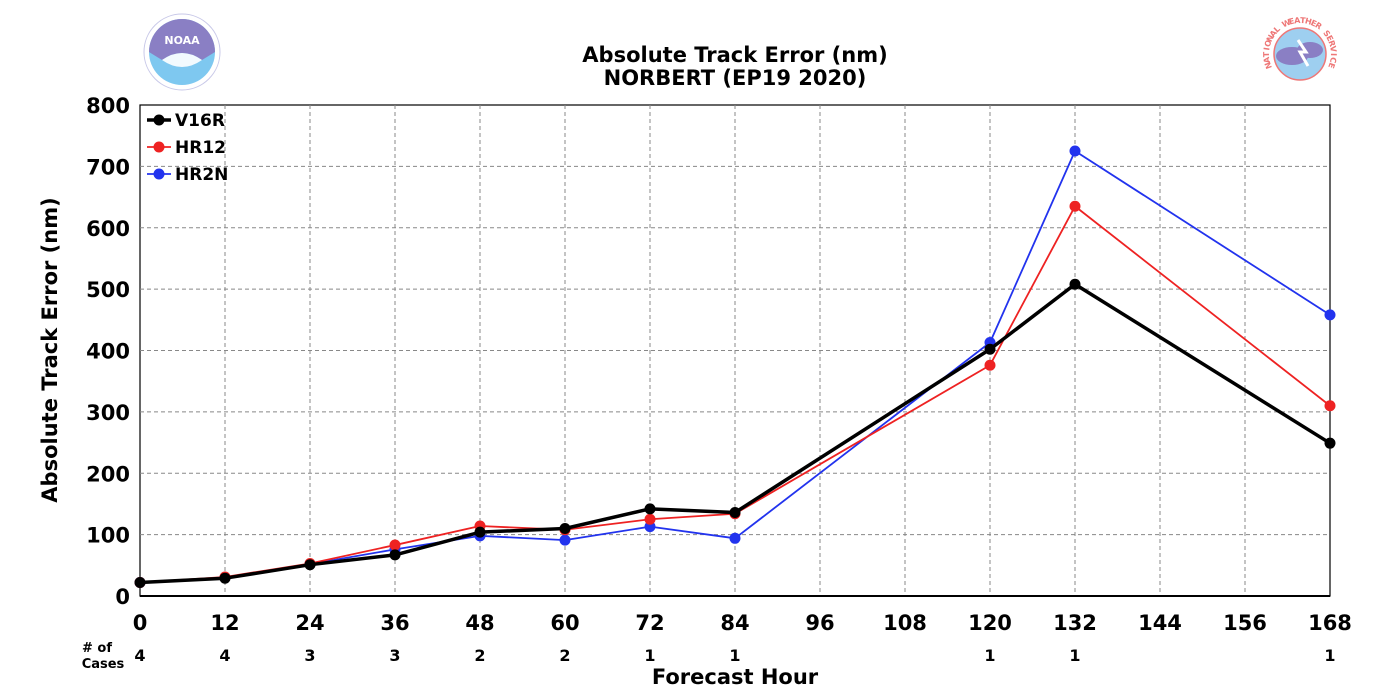  What do you see at coordinates (122, 597) in the screenshot?
I see `y-tick-label: 0` at bounding box center [122, 597].